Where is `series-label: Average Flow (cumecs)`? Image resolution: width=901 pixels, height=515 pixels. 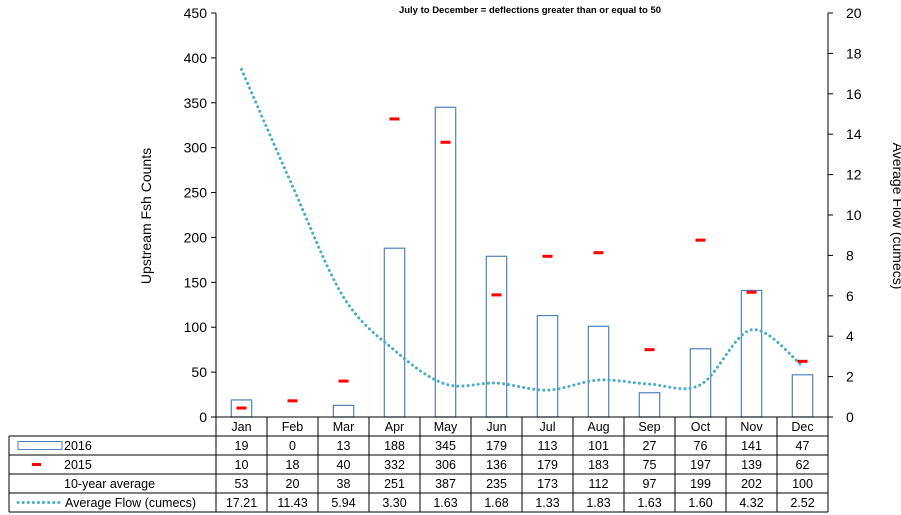
series-label: Average Flow (cumecs) is located at coordinates (130, 503).